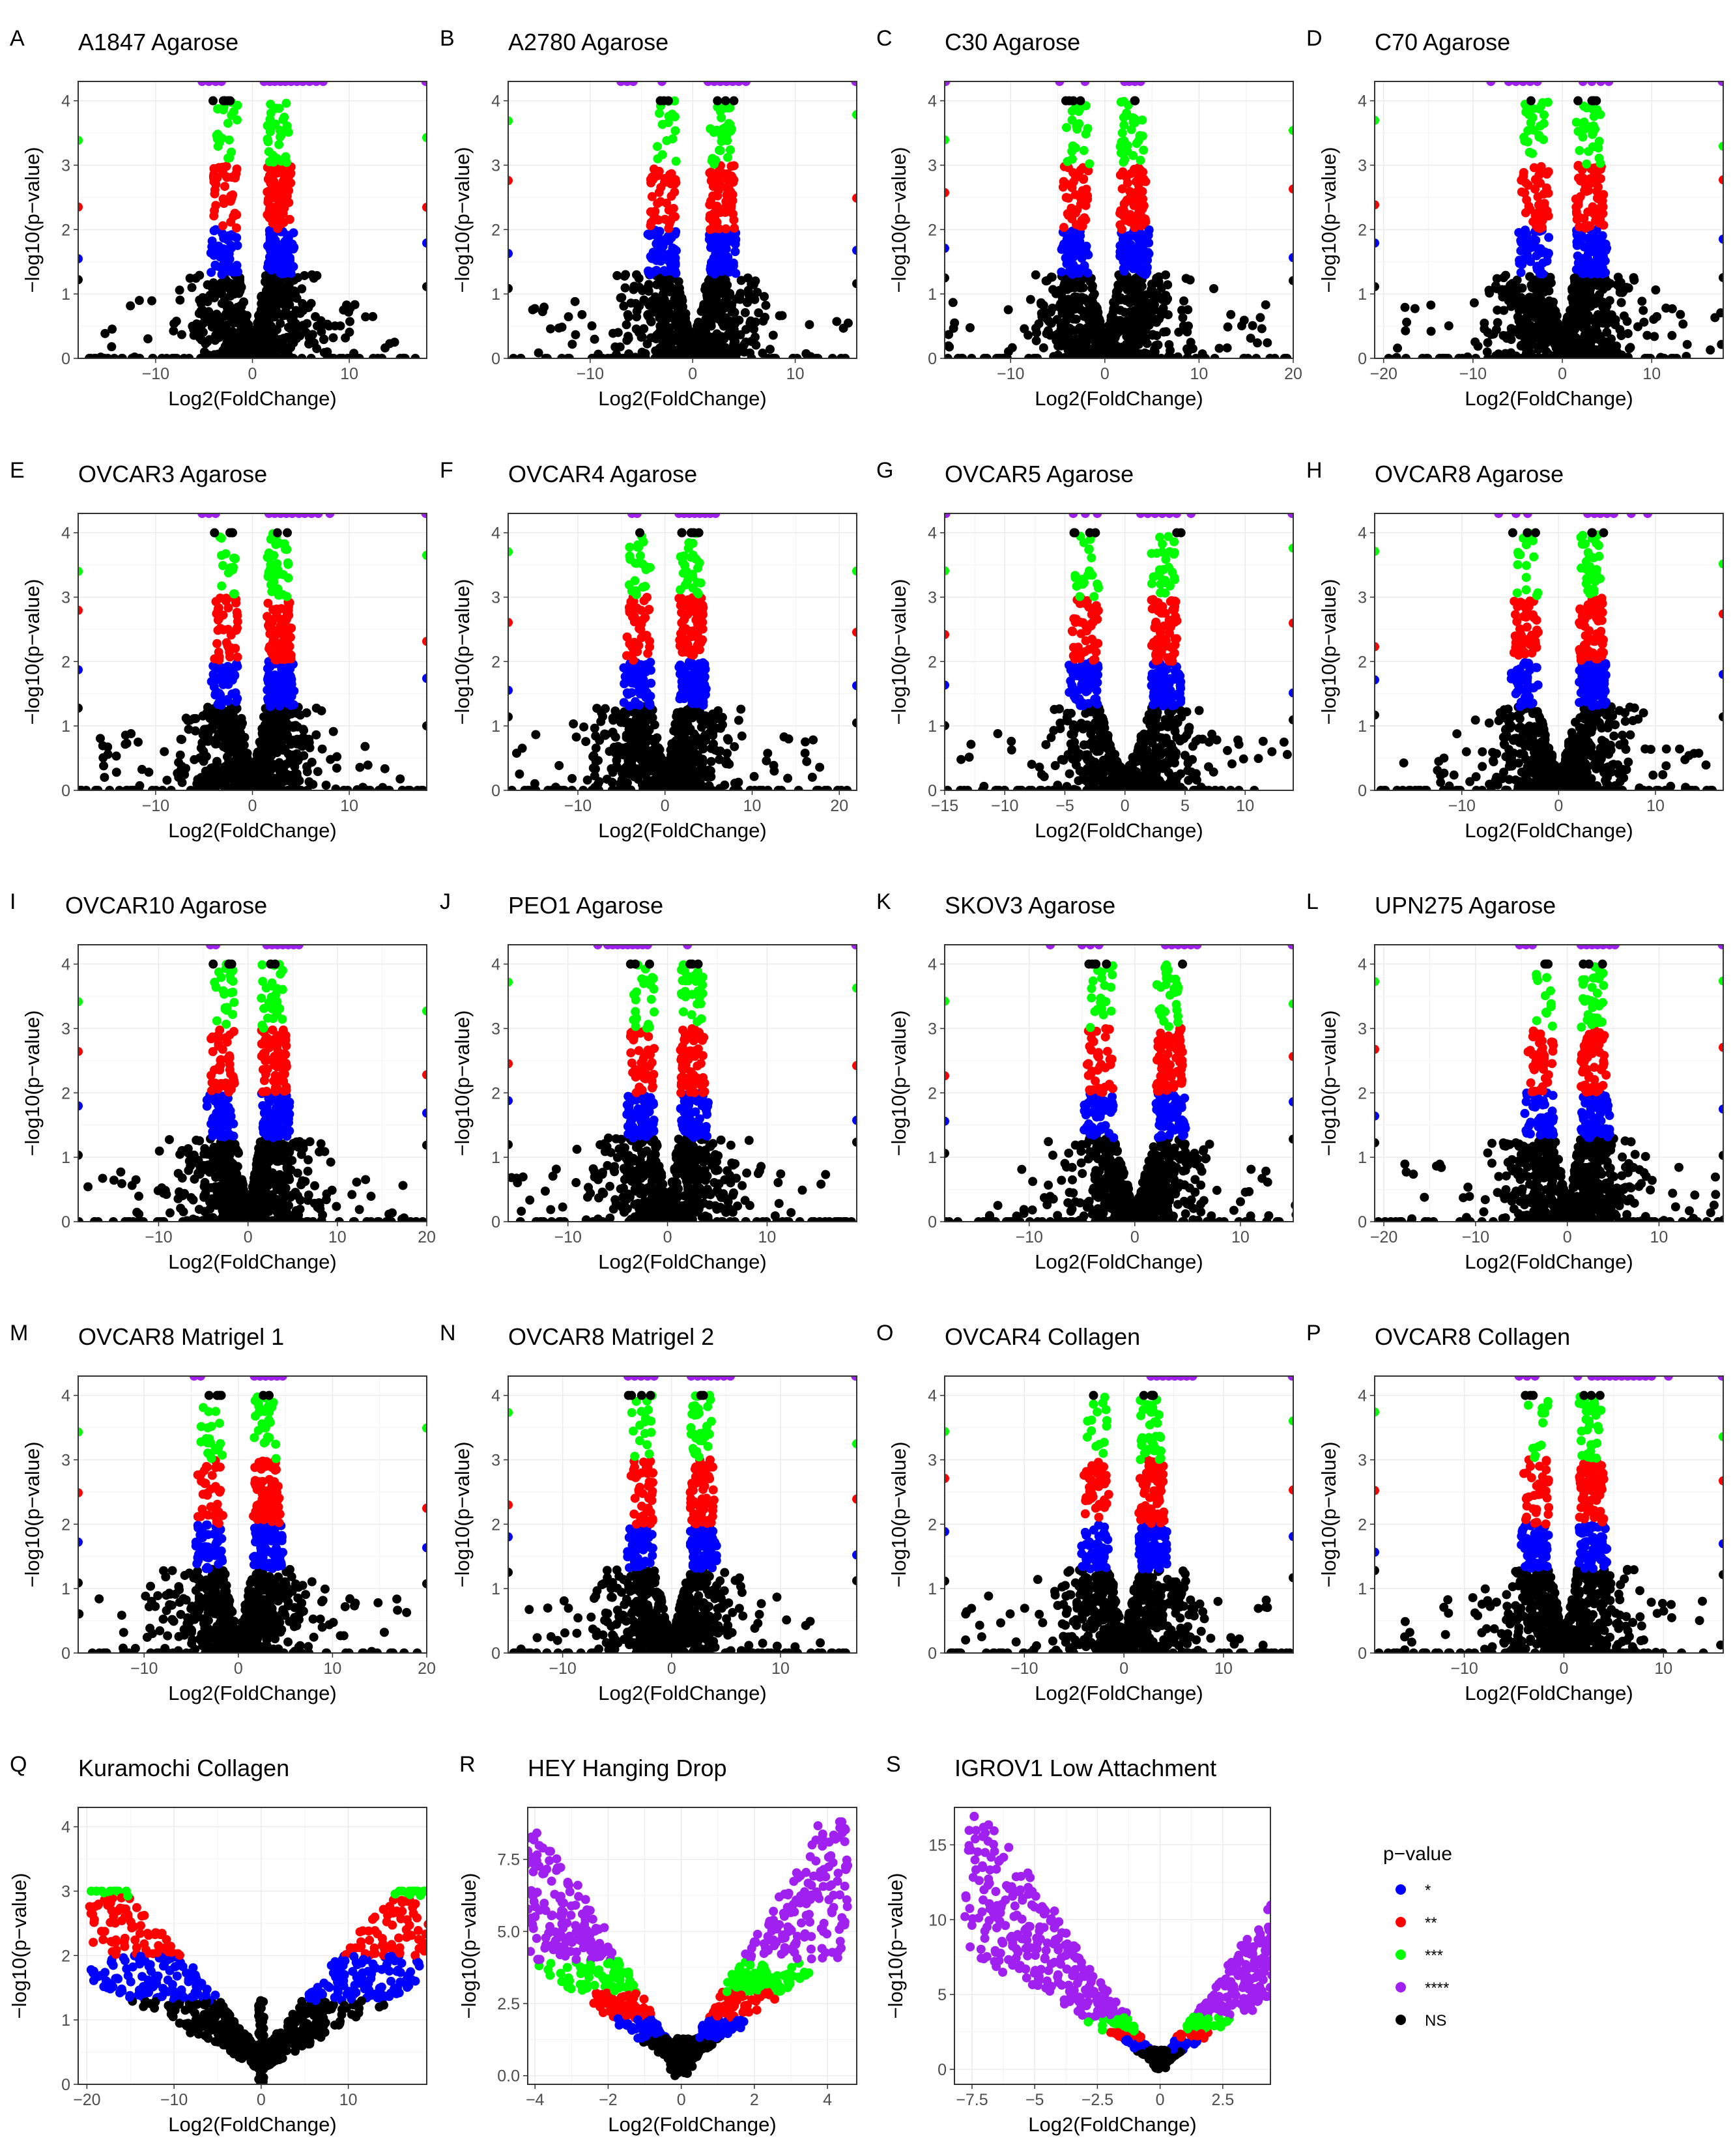 This screenshot has width=1733, height=2156. I want to click on x-axis-title: Log2(FoldChange), so click(1119, 398).